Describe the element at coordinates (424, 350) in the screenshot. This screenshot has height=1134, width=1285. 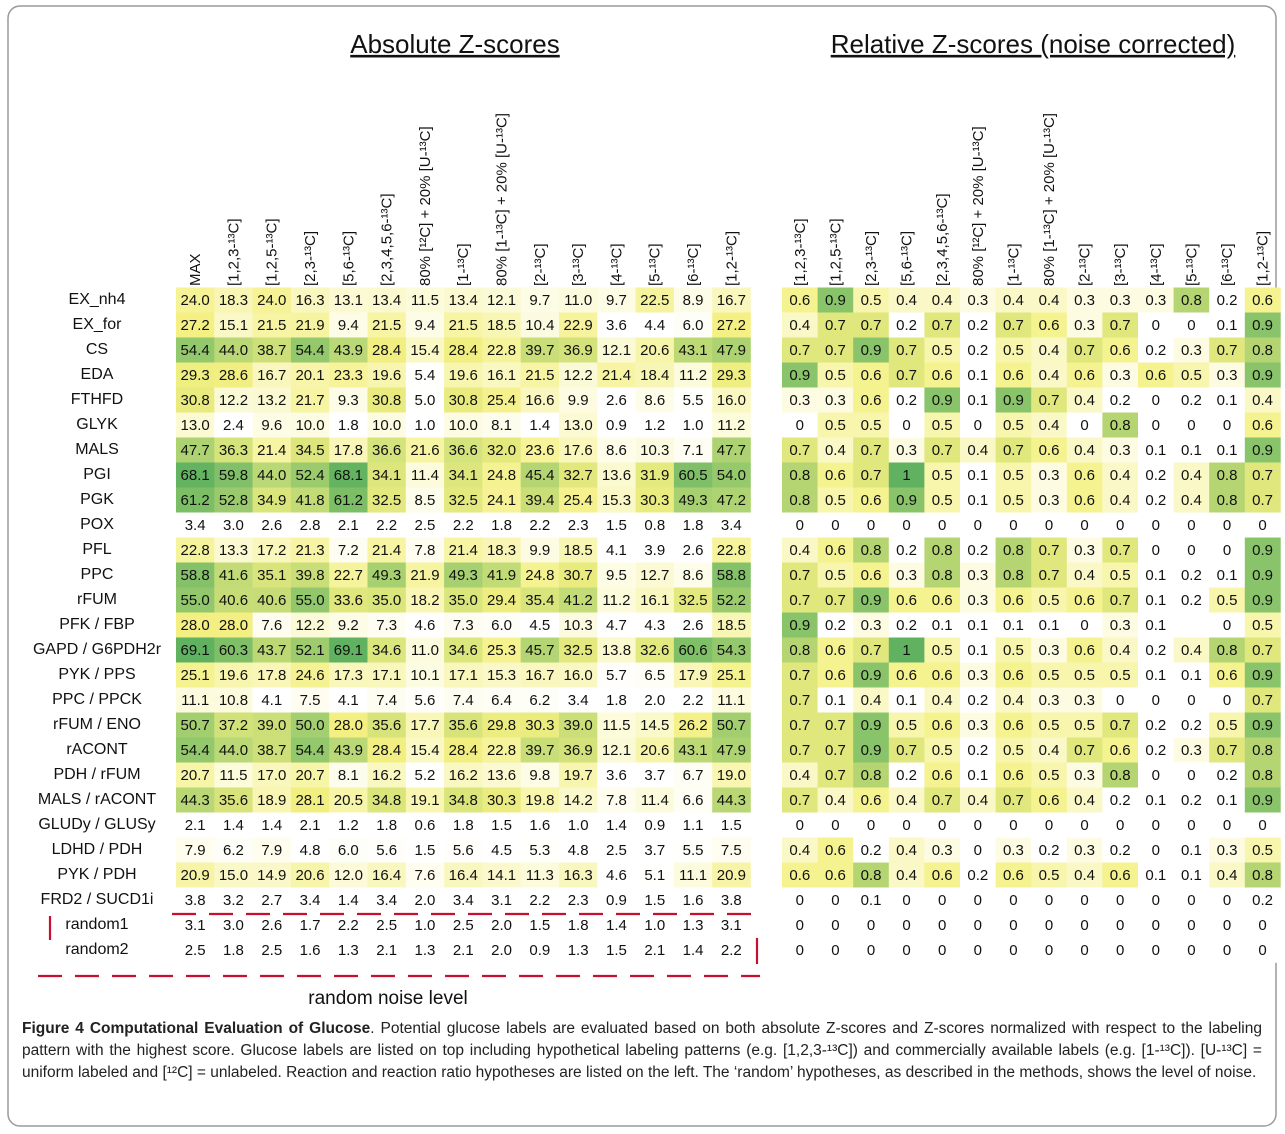
I see `cell-value: 15.4` at that location.